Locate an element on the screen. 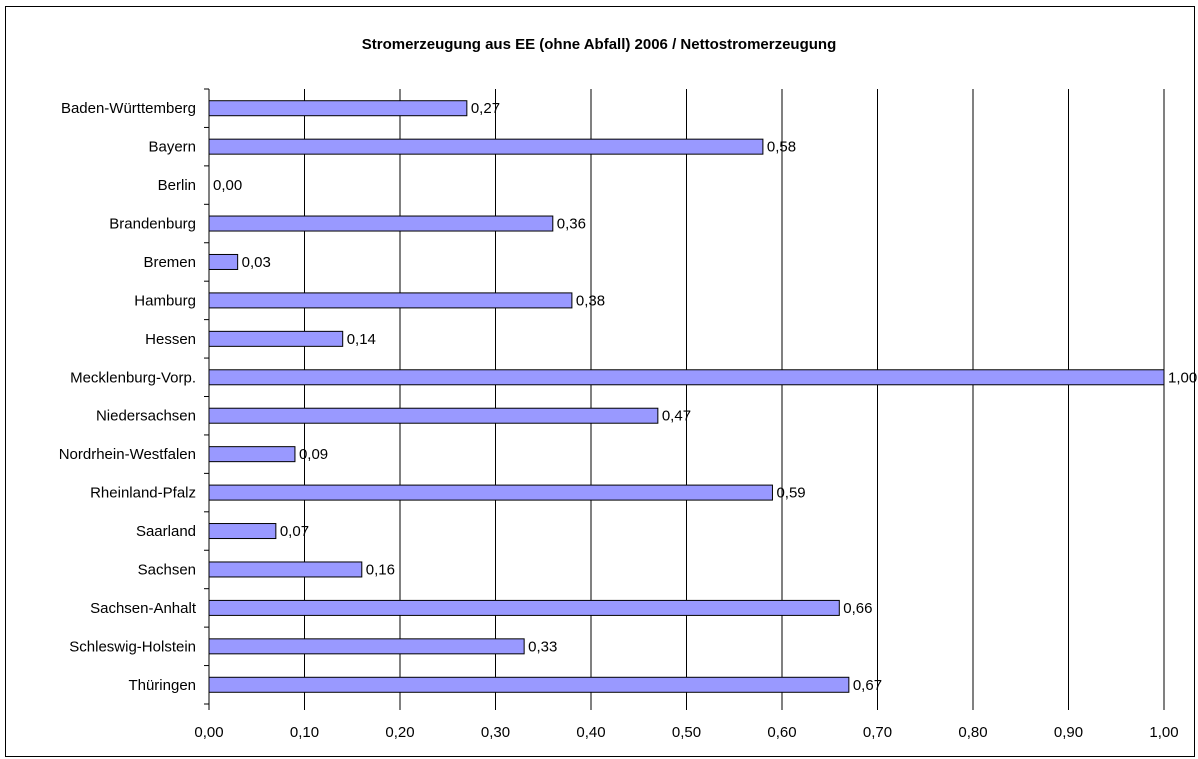 This screenshot has height=759, width=1198. category-label: Mecklenburg-Vorp. is located at coordinates (133, 377).